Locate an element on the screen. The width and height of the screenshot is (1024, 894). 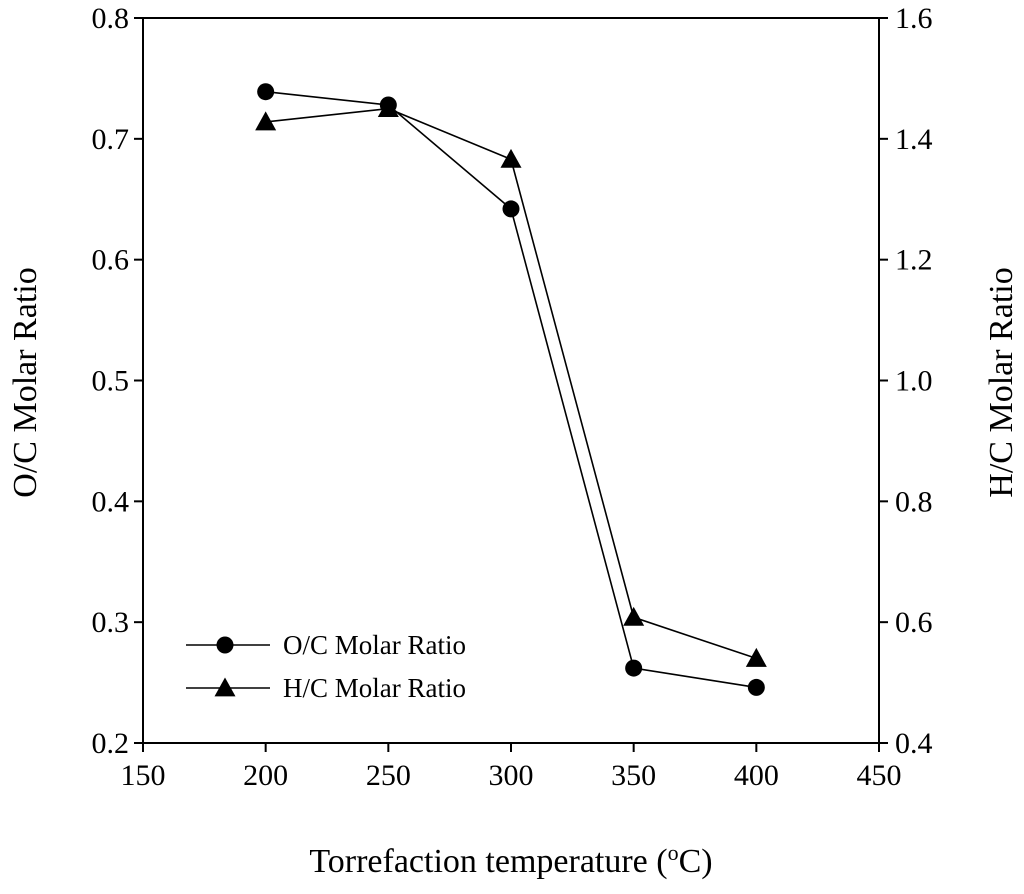
y-right-tick-label: 1.0 is located at coordinates (914, 381).